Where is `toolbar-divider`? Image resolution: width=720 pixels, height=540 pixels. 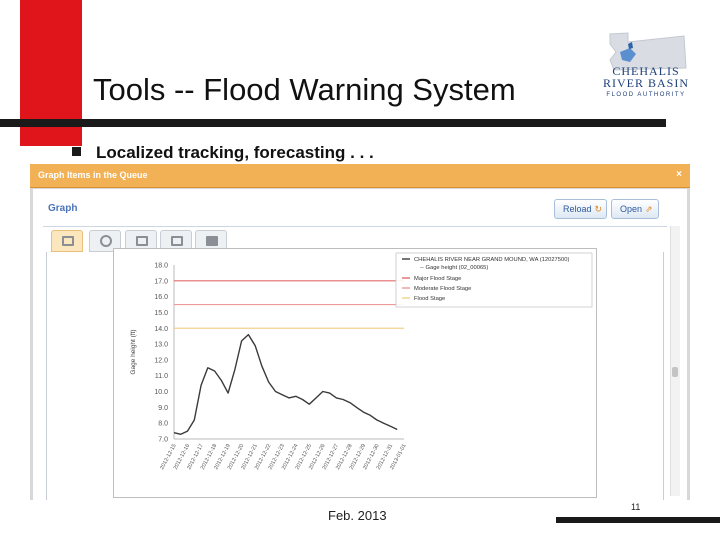
toolbar-divider is located at coordinates (355, 226).